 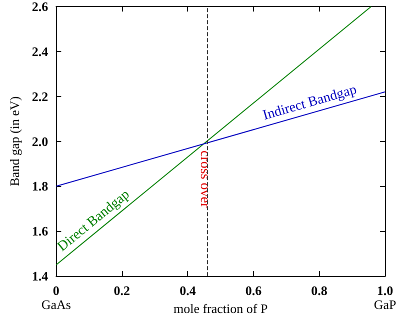 What do you see at coordinates (40, 51) in the screenshot?
I see `y-tick-label: 2.4` at bounding box center [40, 51].